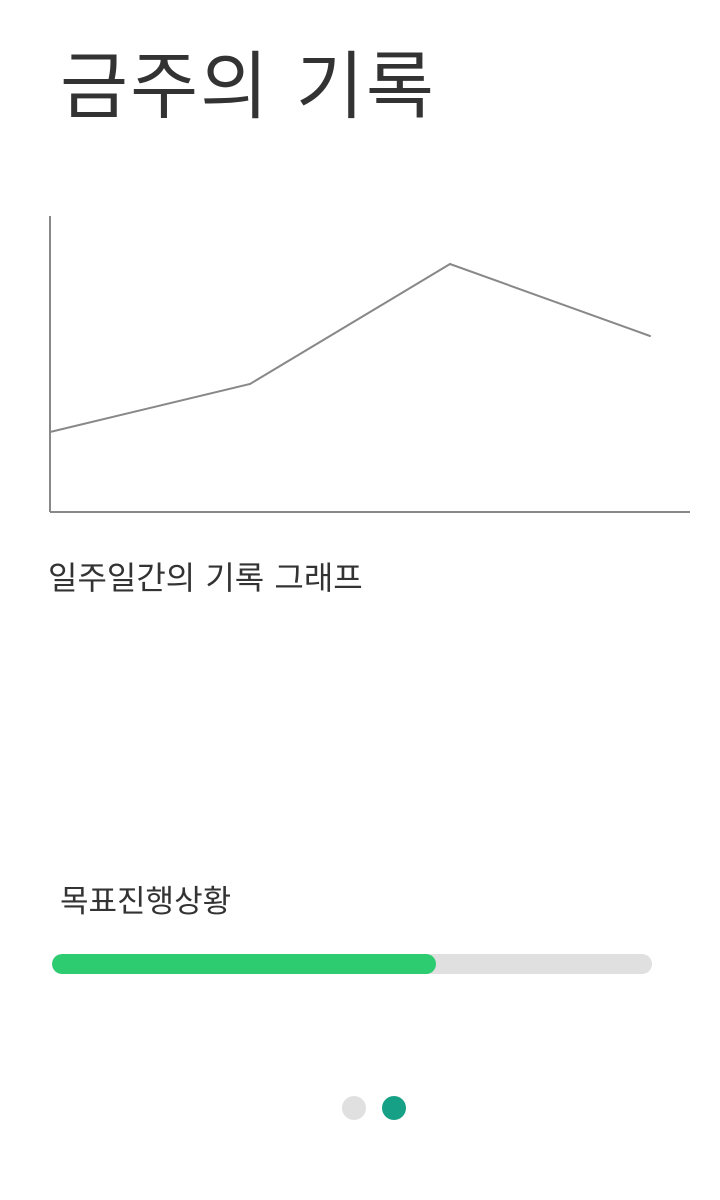 Image resolution: width=720 pixels, height=1200 pixels. What do you see at coordinates (374, 1108) in the screenshot?
I see `page-indicator` at bounding box center [374, 1108].